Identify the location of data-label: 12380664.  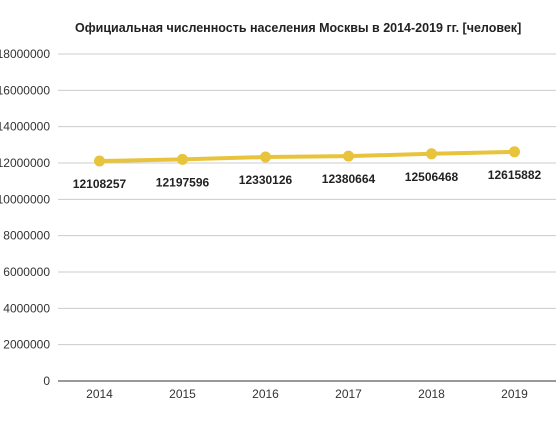
(349, 179).